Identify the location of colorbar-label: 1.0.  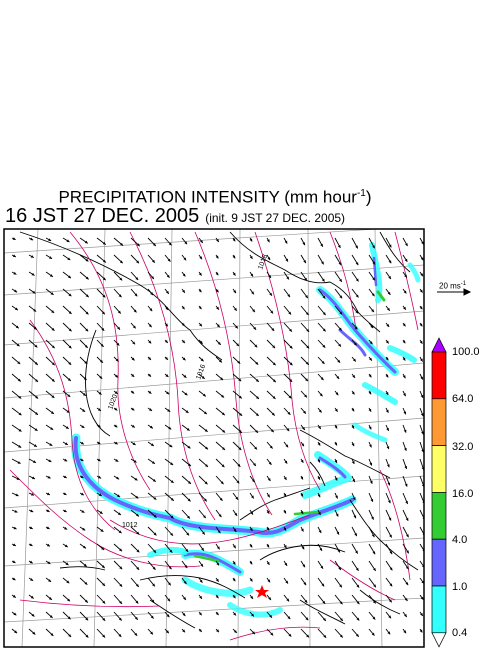
(460, 587).